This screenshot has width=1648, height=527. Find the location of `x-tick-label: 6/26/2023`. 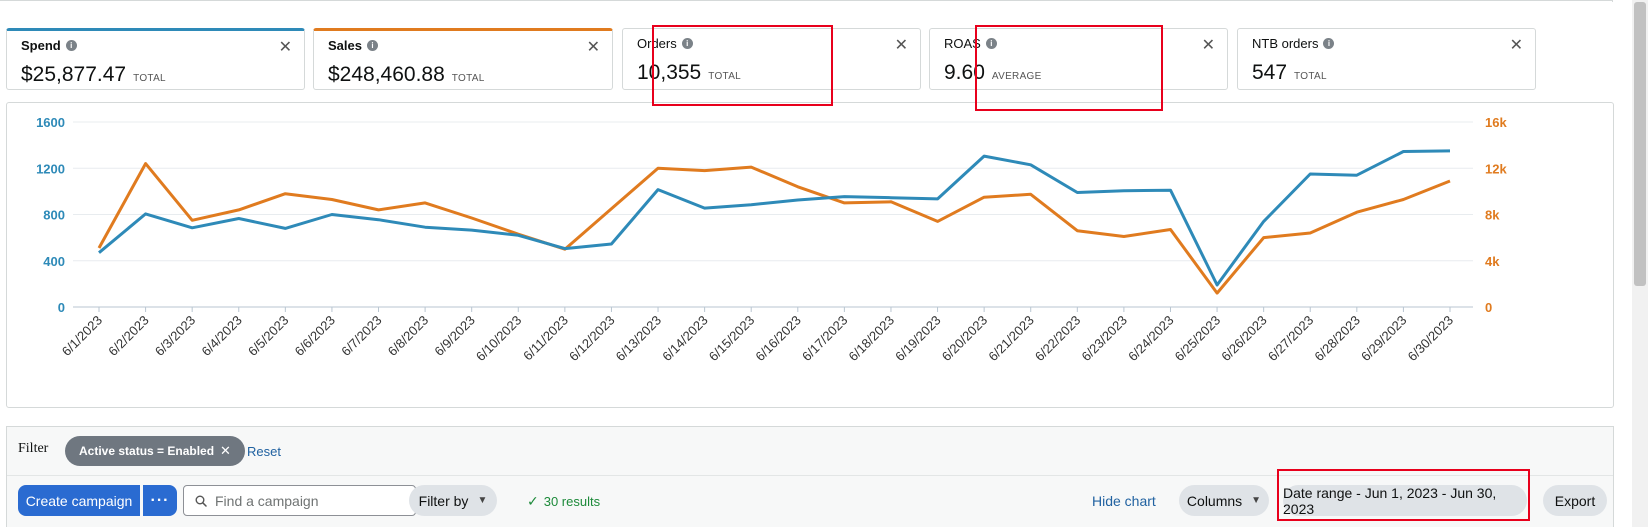

x-tick-label: 6/26/2023 is located at coordinates (1244, 339).